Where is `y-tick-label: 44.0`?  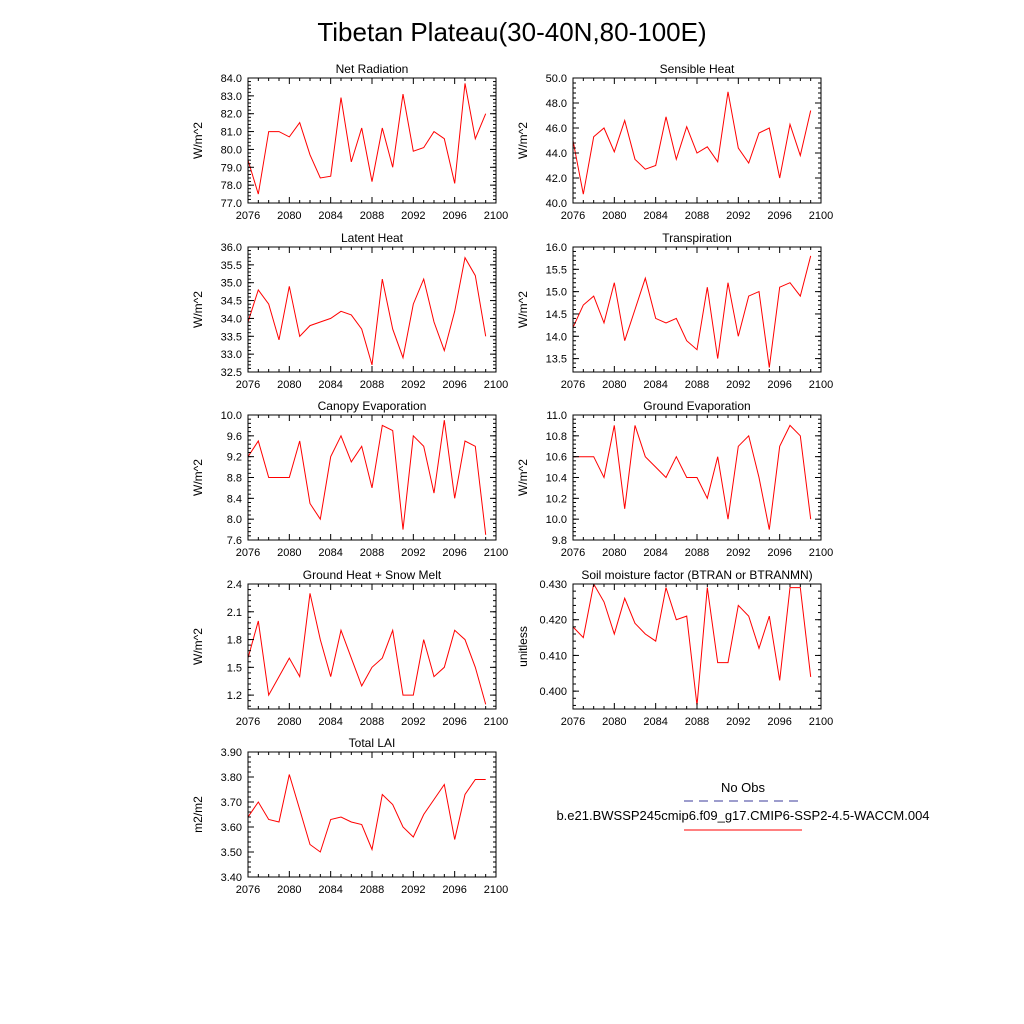
y-tick-label: 44.0 is located at coordinates (556, 154).